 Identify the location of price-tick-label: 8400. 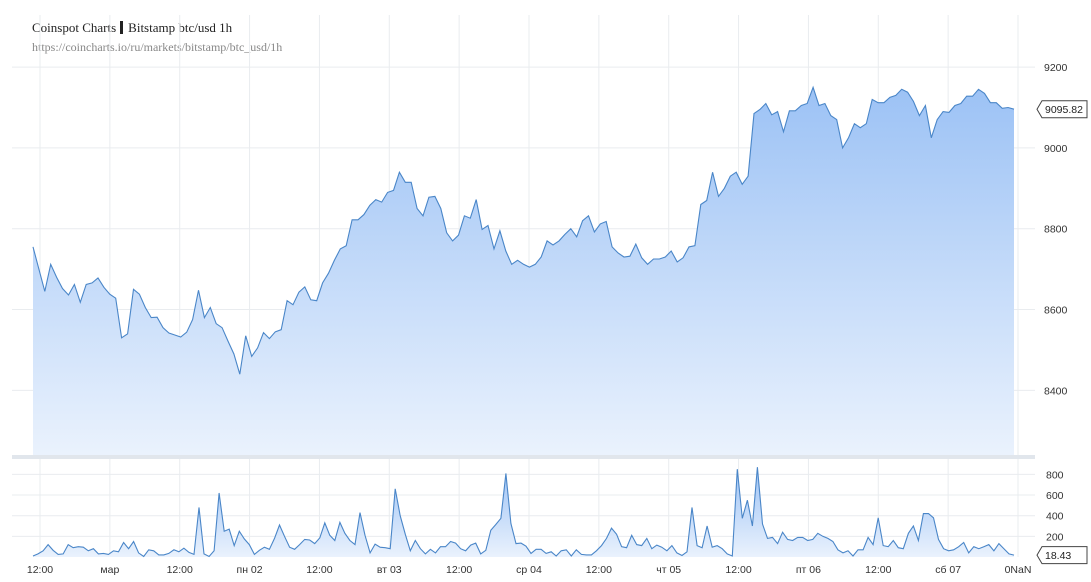
(1056, 391).